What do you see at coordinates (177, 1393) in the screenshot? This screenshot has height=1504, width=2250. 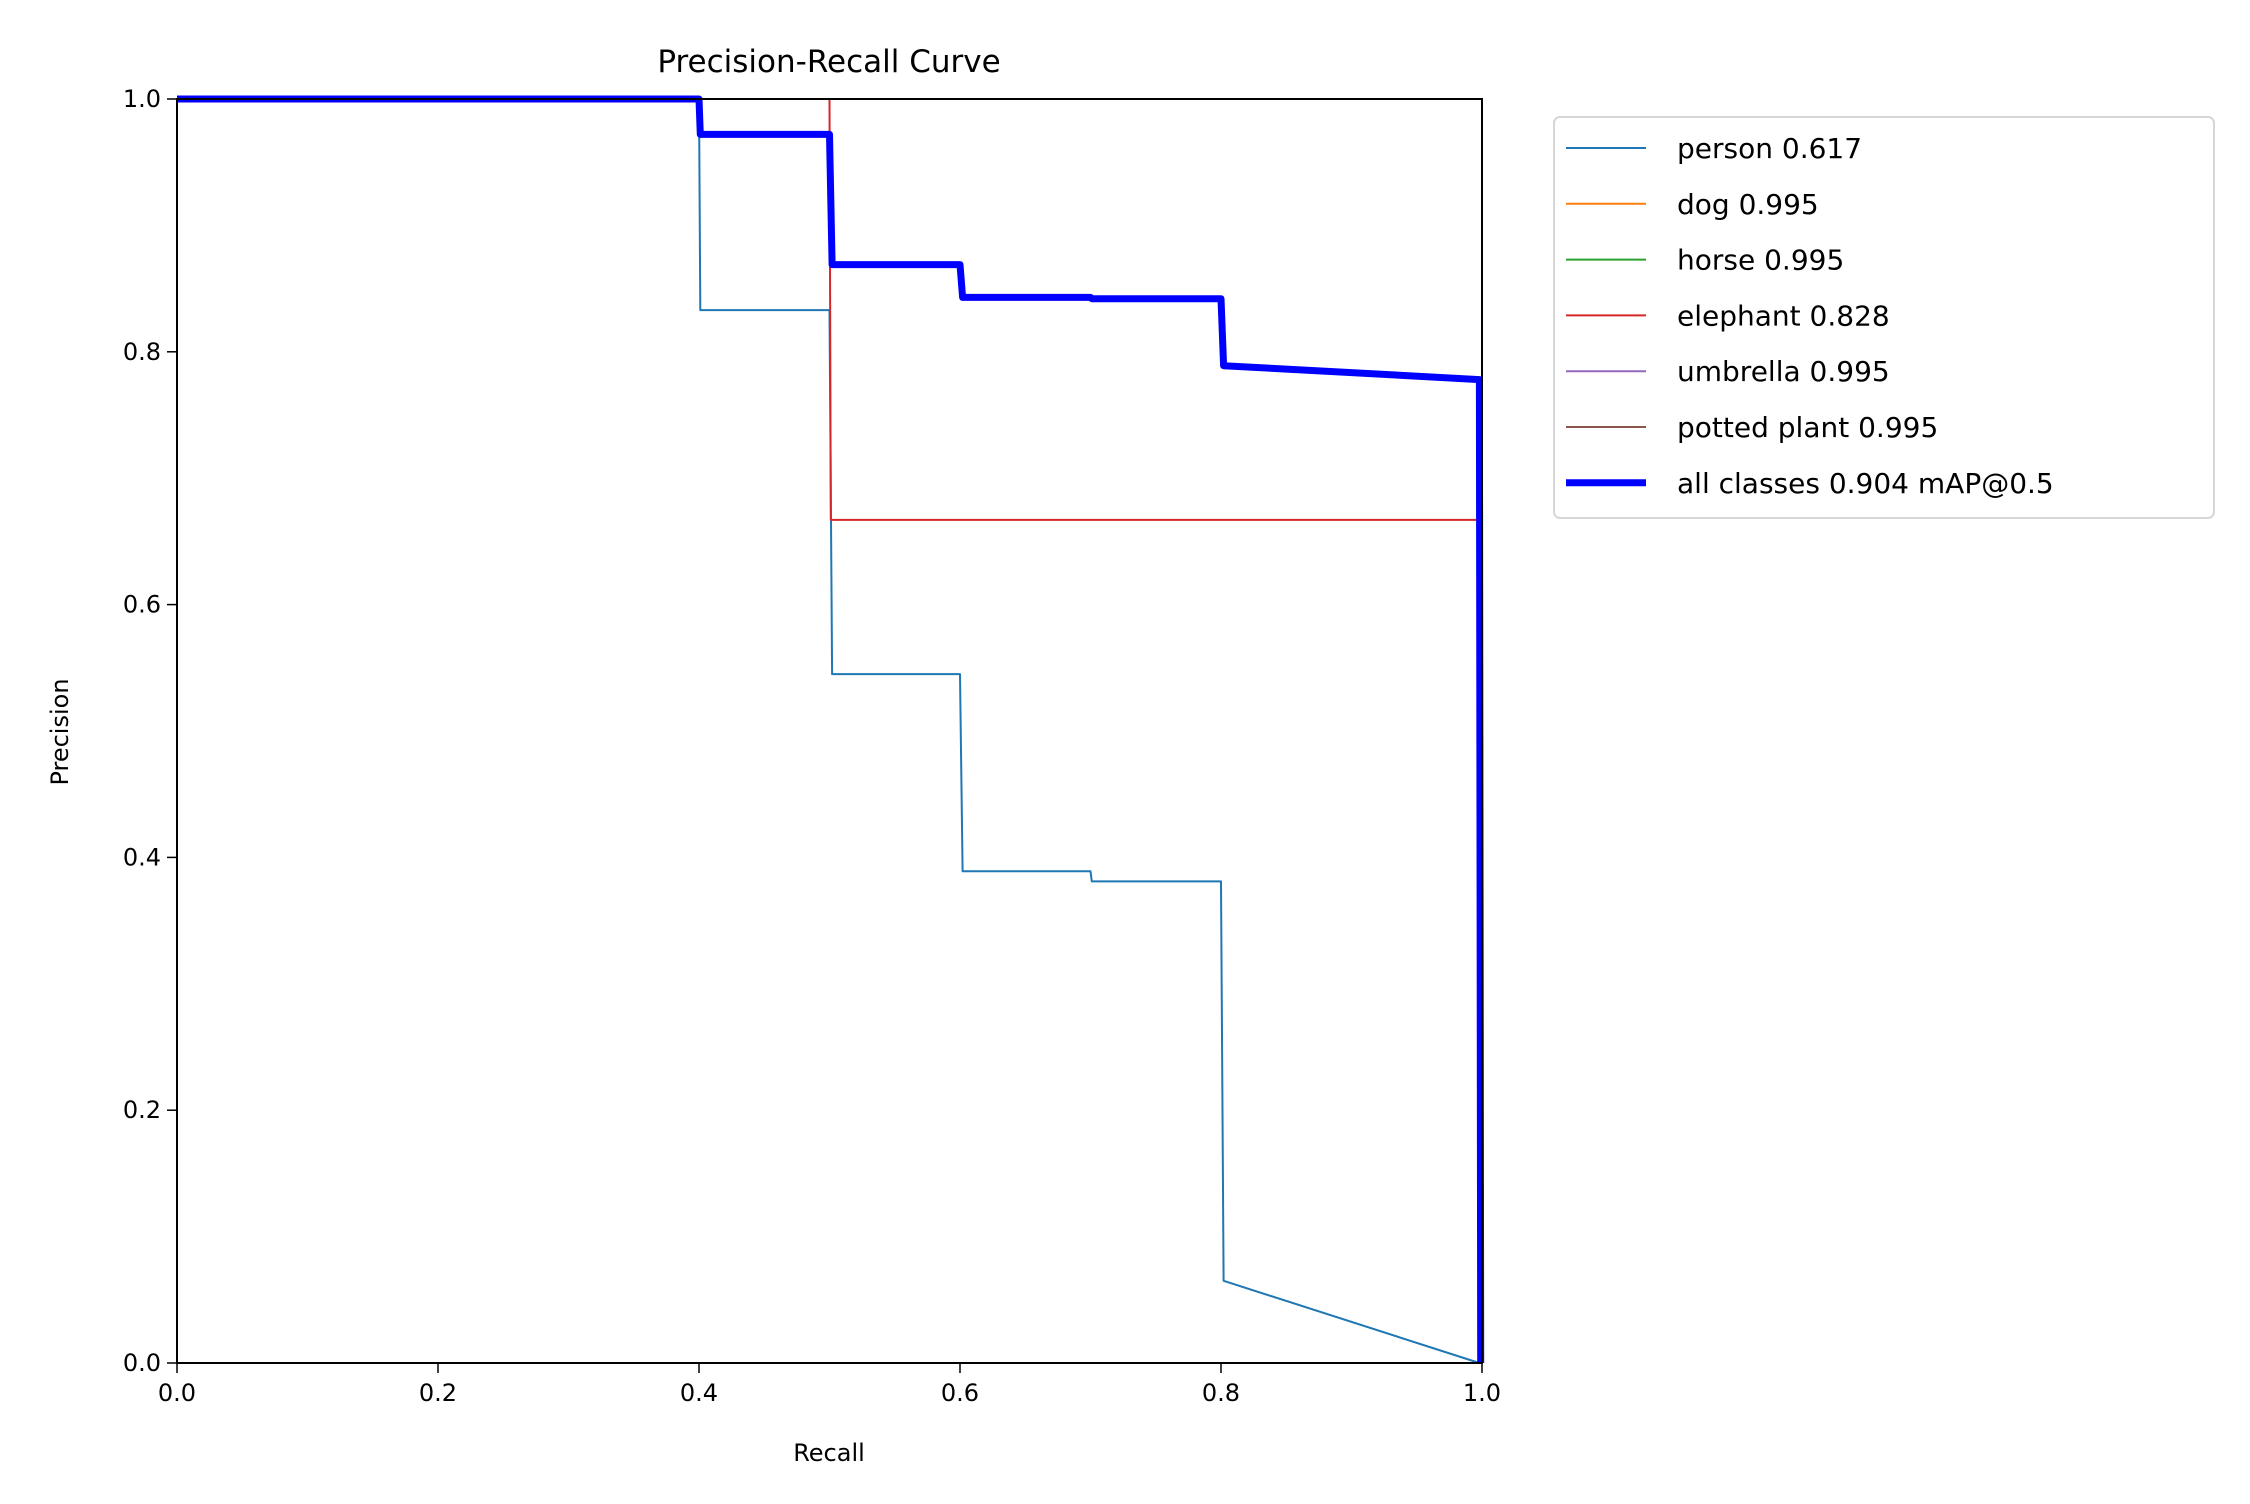 I see `x-tick-label: 0.0` at bounding box center [177, 1393].